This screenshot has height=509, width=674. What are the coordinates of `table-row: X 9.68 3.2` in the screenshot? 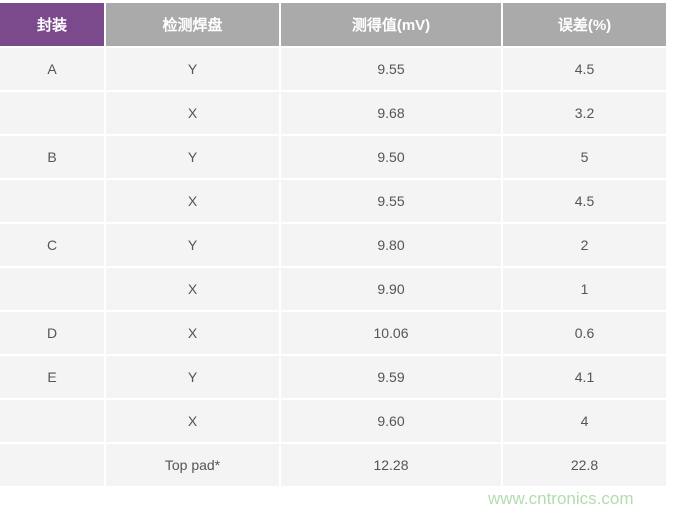 It's located at (333, 113).